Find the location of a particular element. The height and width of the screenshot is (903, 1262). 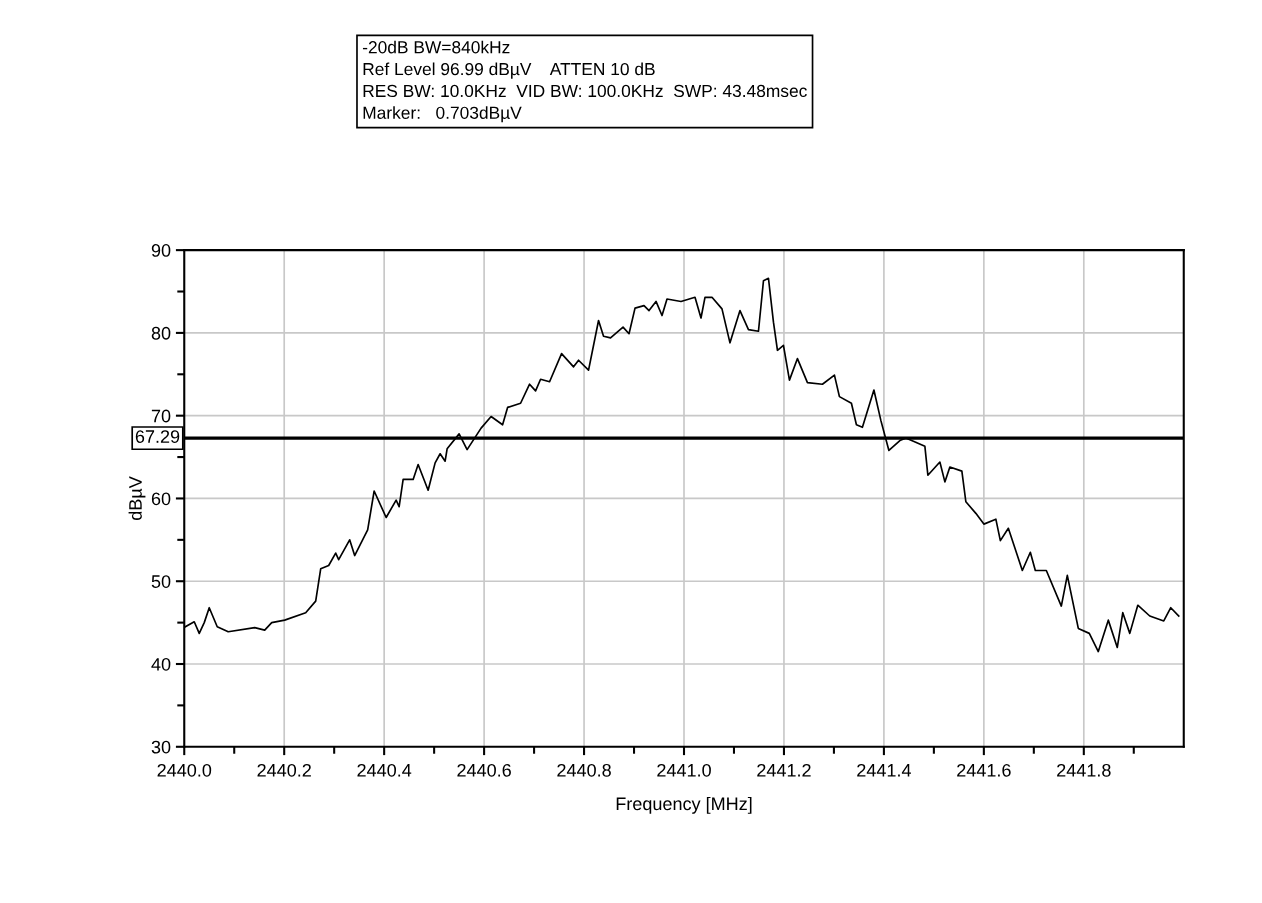

x-tick-label: 2441.4 is located at coordinates (884, 770).